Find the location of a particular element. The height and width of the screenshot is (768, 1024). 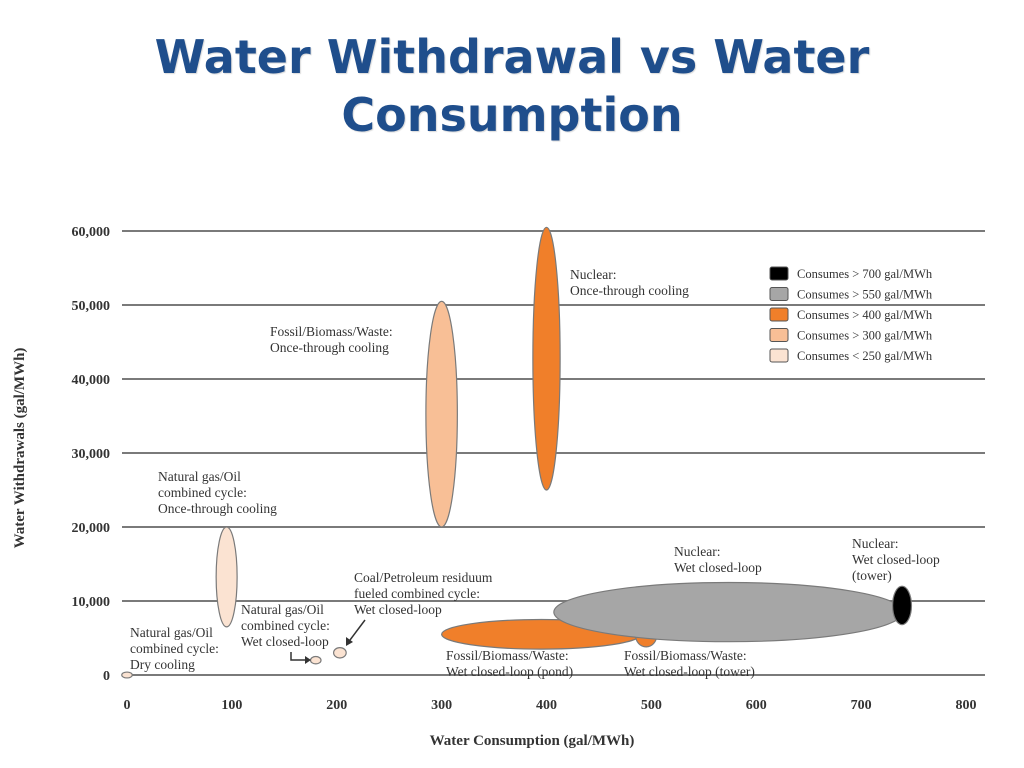

region-natural-gas-oil-combined-cycle-once-through-cooling is located at coordinates (226, 577).